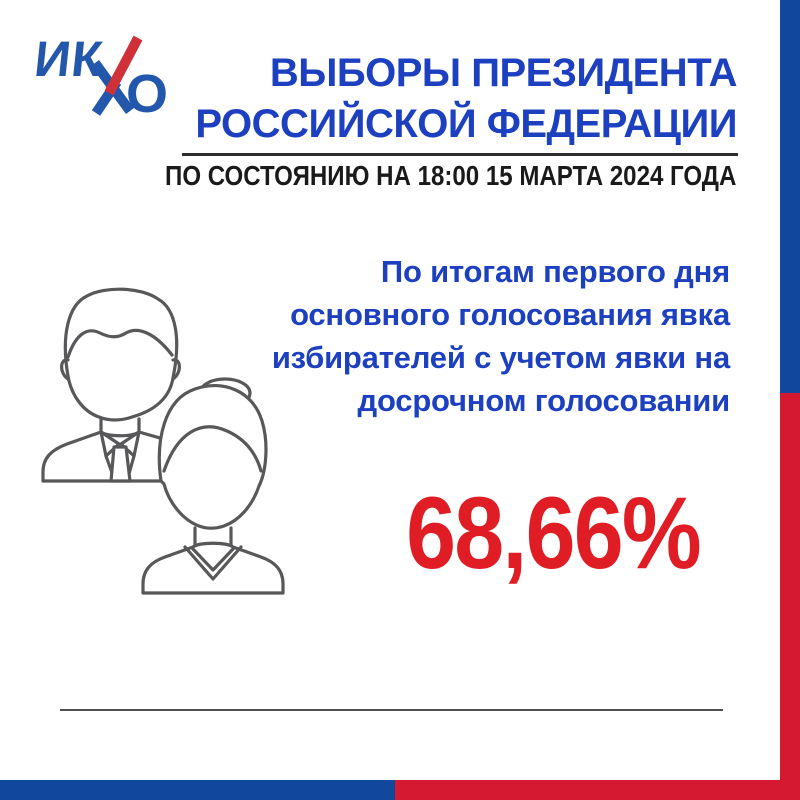 This screenshot has height=800, width=800. What do you see at coordinates (543, 400) in the screenshot?
I see `description-line: досрочном голосовании` at bounding box center [543, 400].